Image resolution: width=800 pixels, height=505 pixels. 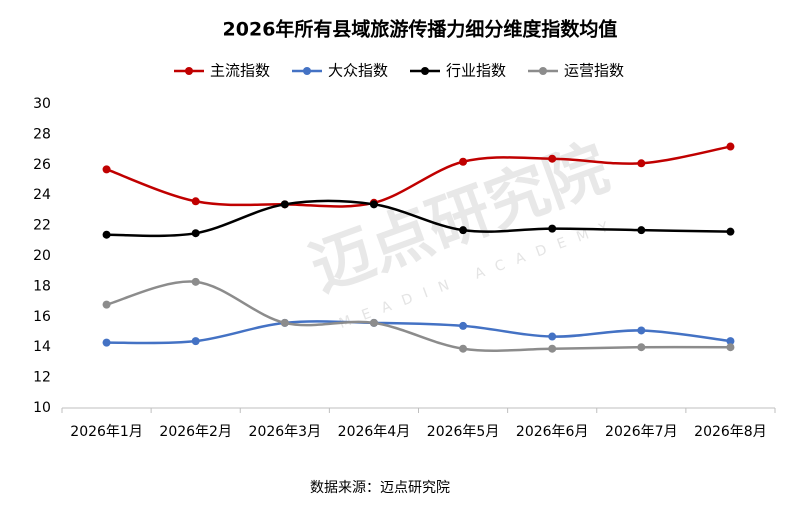 I want to click on x-tick-label: 2026年7月, so click(x=641, y=432).